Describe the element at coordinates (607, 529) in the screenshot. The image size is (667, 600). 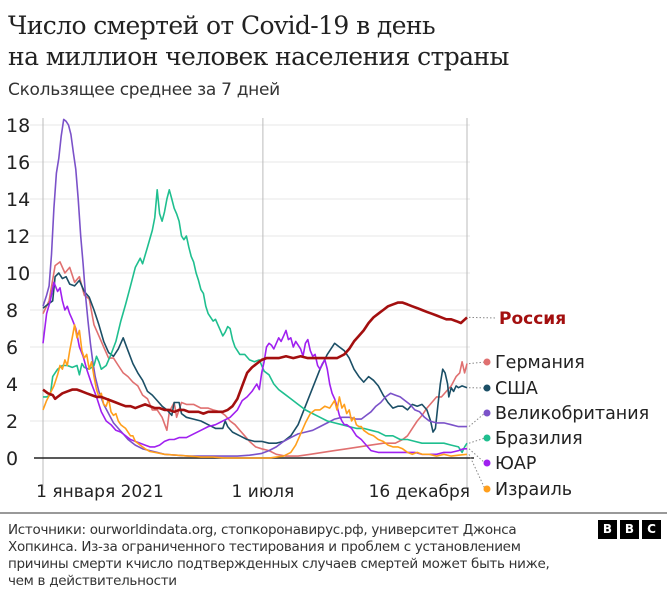
I see `bbc-logo-letter-1: B` at that location.